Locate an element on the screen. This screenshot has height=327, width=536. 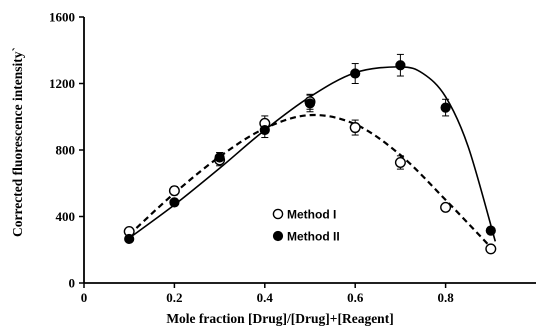
legend-marker-method-i is located at coordinates (278, 214).